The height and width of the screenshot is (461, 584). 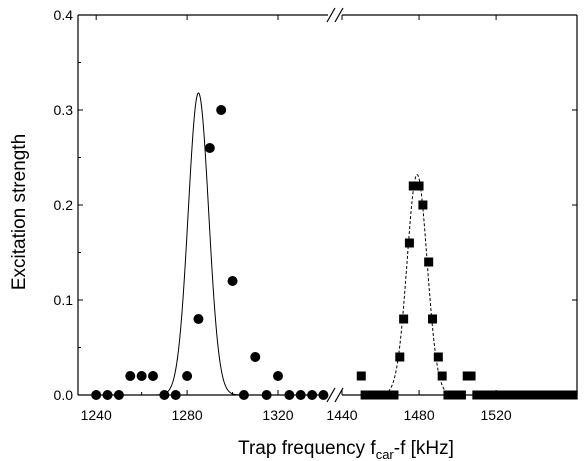 What do you see at coordinates (64, 15) in the screenshot?
I see `y-tick-label: 0.4` at bounding box center [64, 15].